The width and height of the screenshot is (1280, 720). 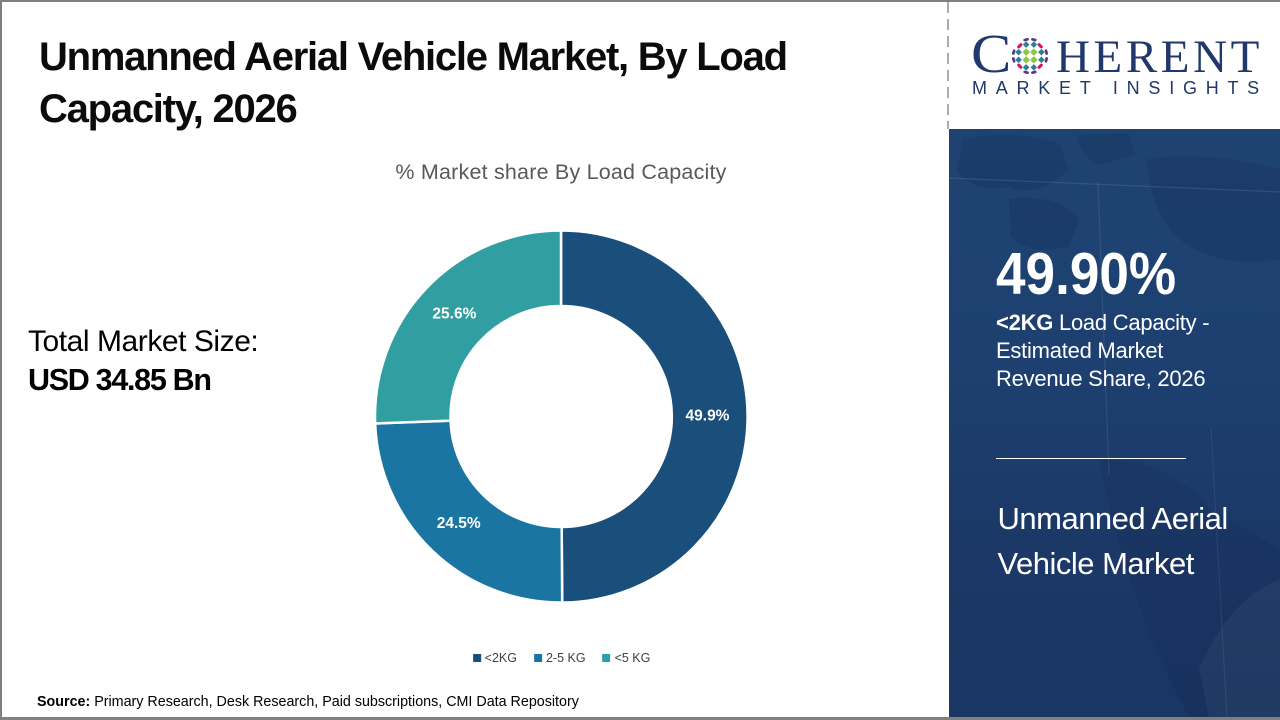 What do you see at coordinates (459, 523) in the screenshot?
I see `svg-text: 24.5%` at bounding box center [459, 523].